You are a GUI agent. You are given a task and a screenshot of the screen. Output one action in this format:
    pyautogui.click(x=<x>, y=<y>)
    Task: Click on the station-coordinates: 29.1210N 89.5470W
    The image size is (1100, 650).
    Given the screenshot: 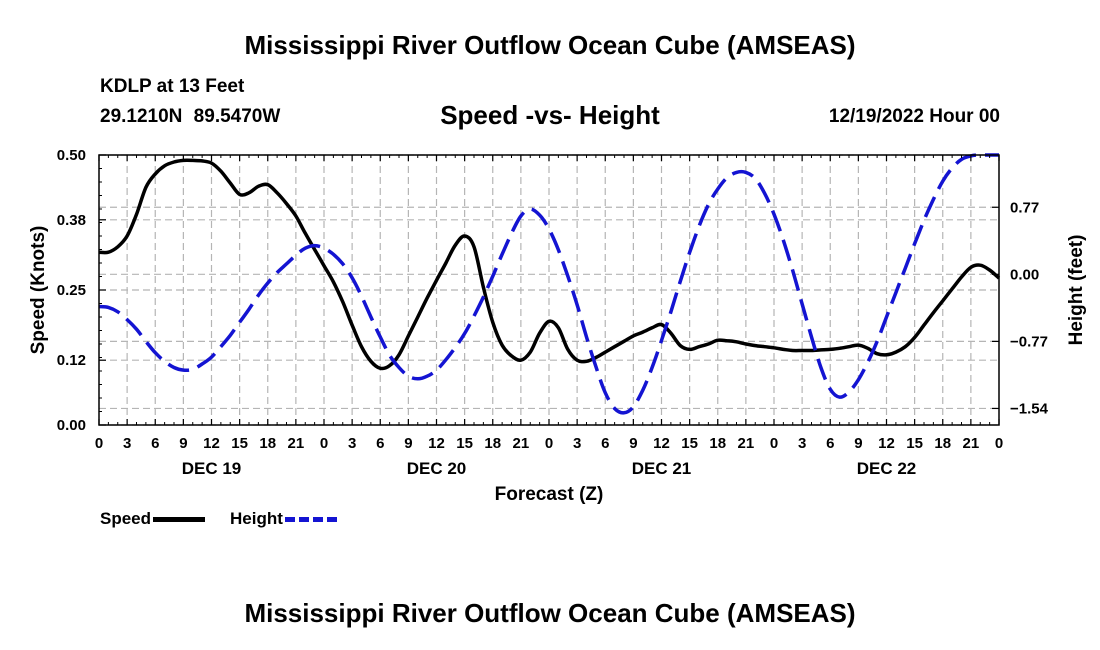 What is the action you would take?
    pyautogui.click(x=190, y=116)
    